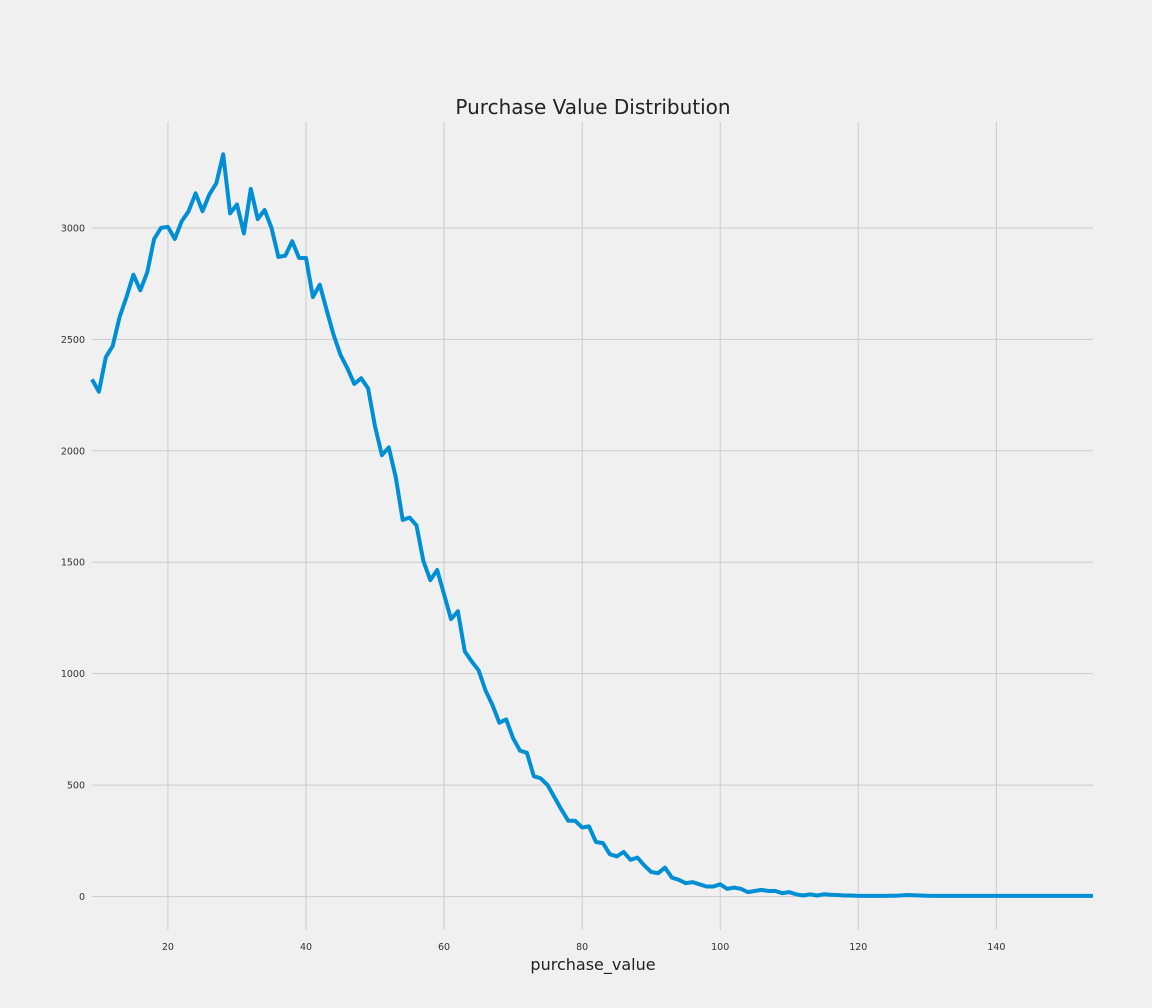 This screenshot has width=1152, height=1008. Describe the element at coordinates (73, 228) in the screenshot. I see `y-tick-label: 3000` at that location.